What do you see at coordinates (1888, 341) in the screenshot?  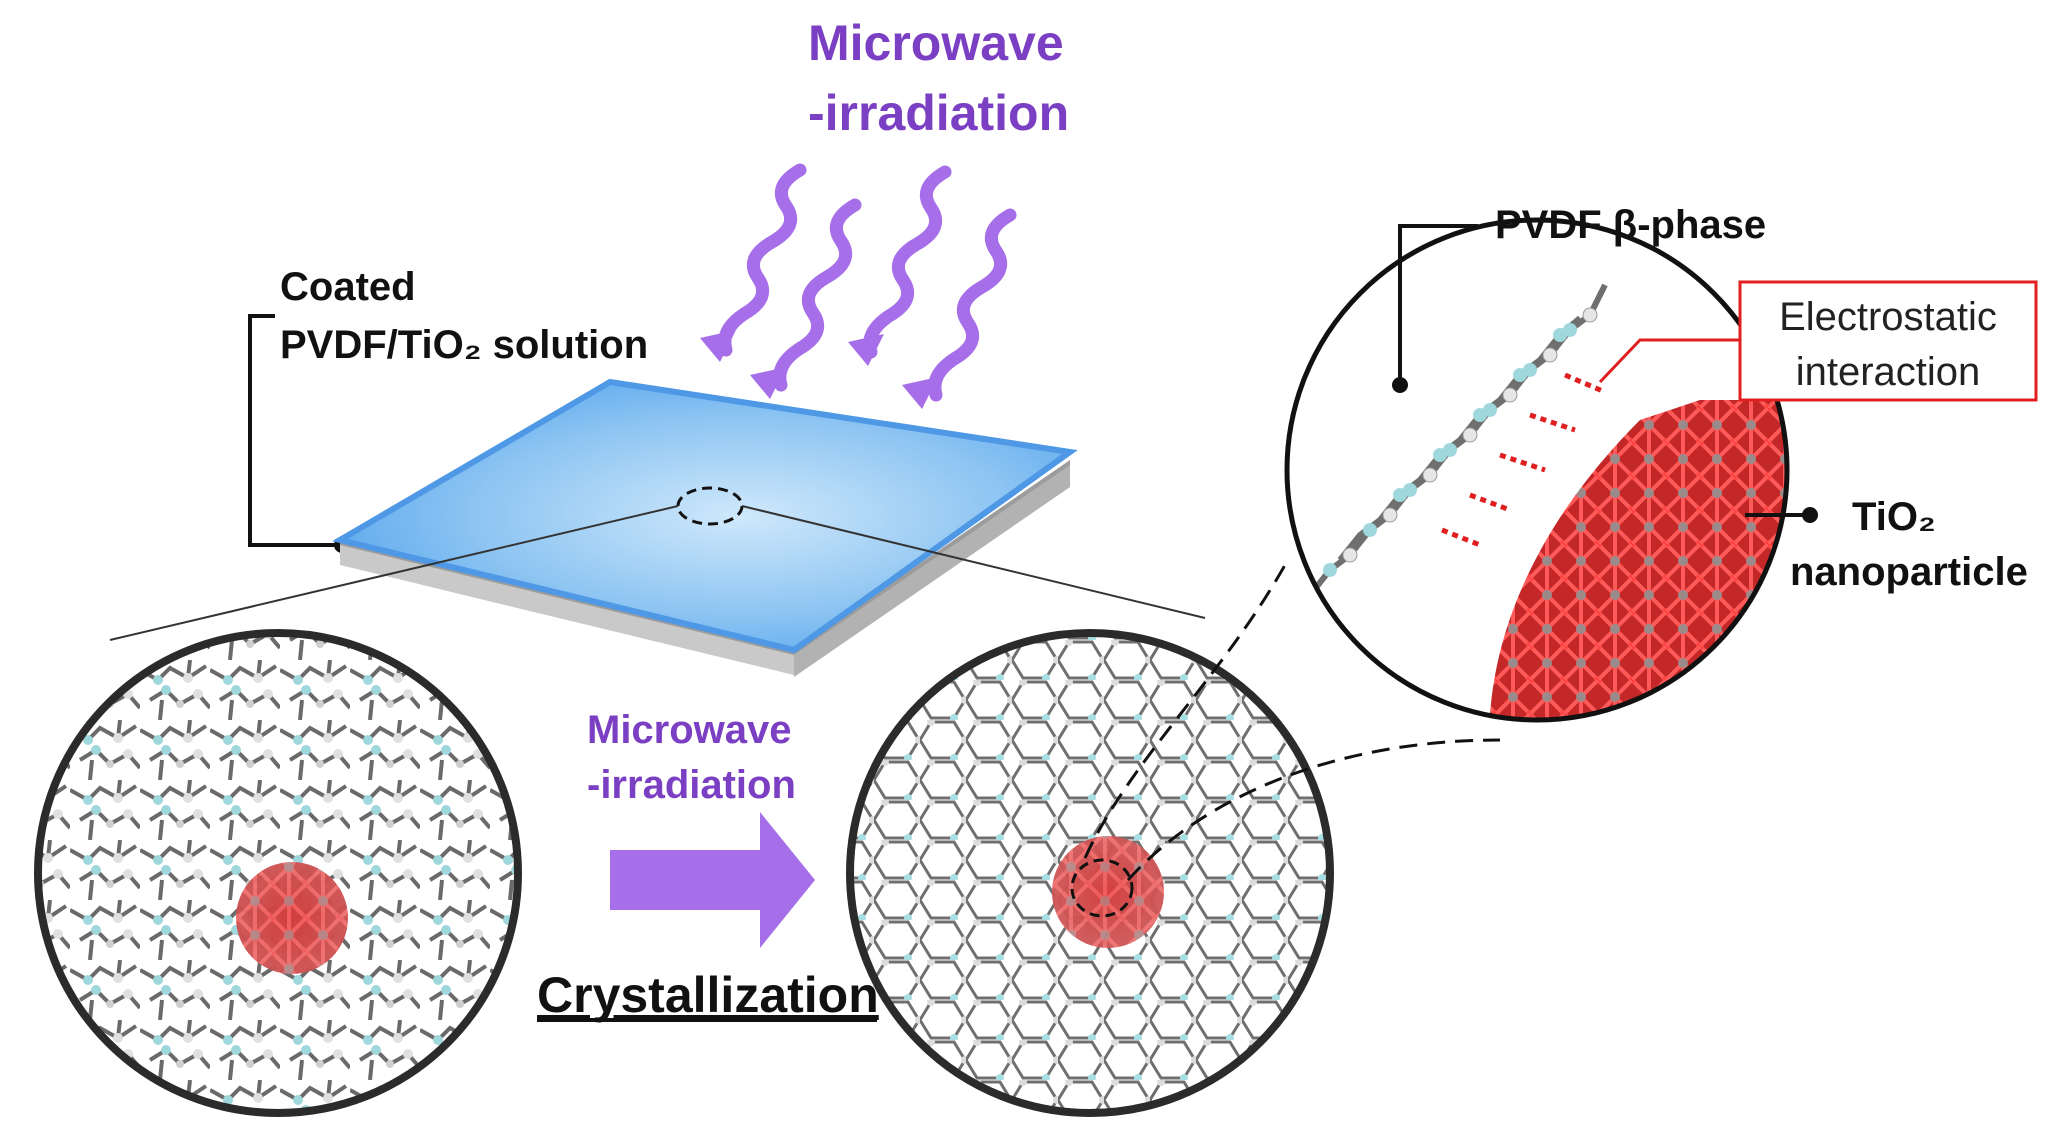 I see `electrostatic-box` at bounding box center [1888, 341].